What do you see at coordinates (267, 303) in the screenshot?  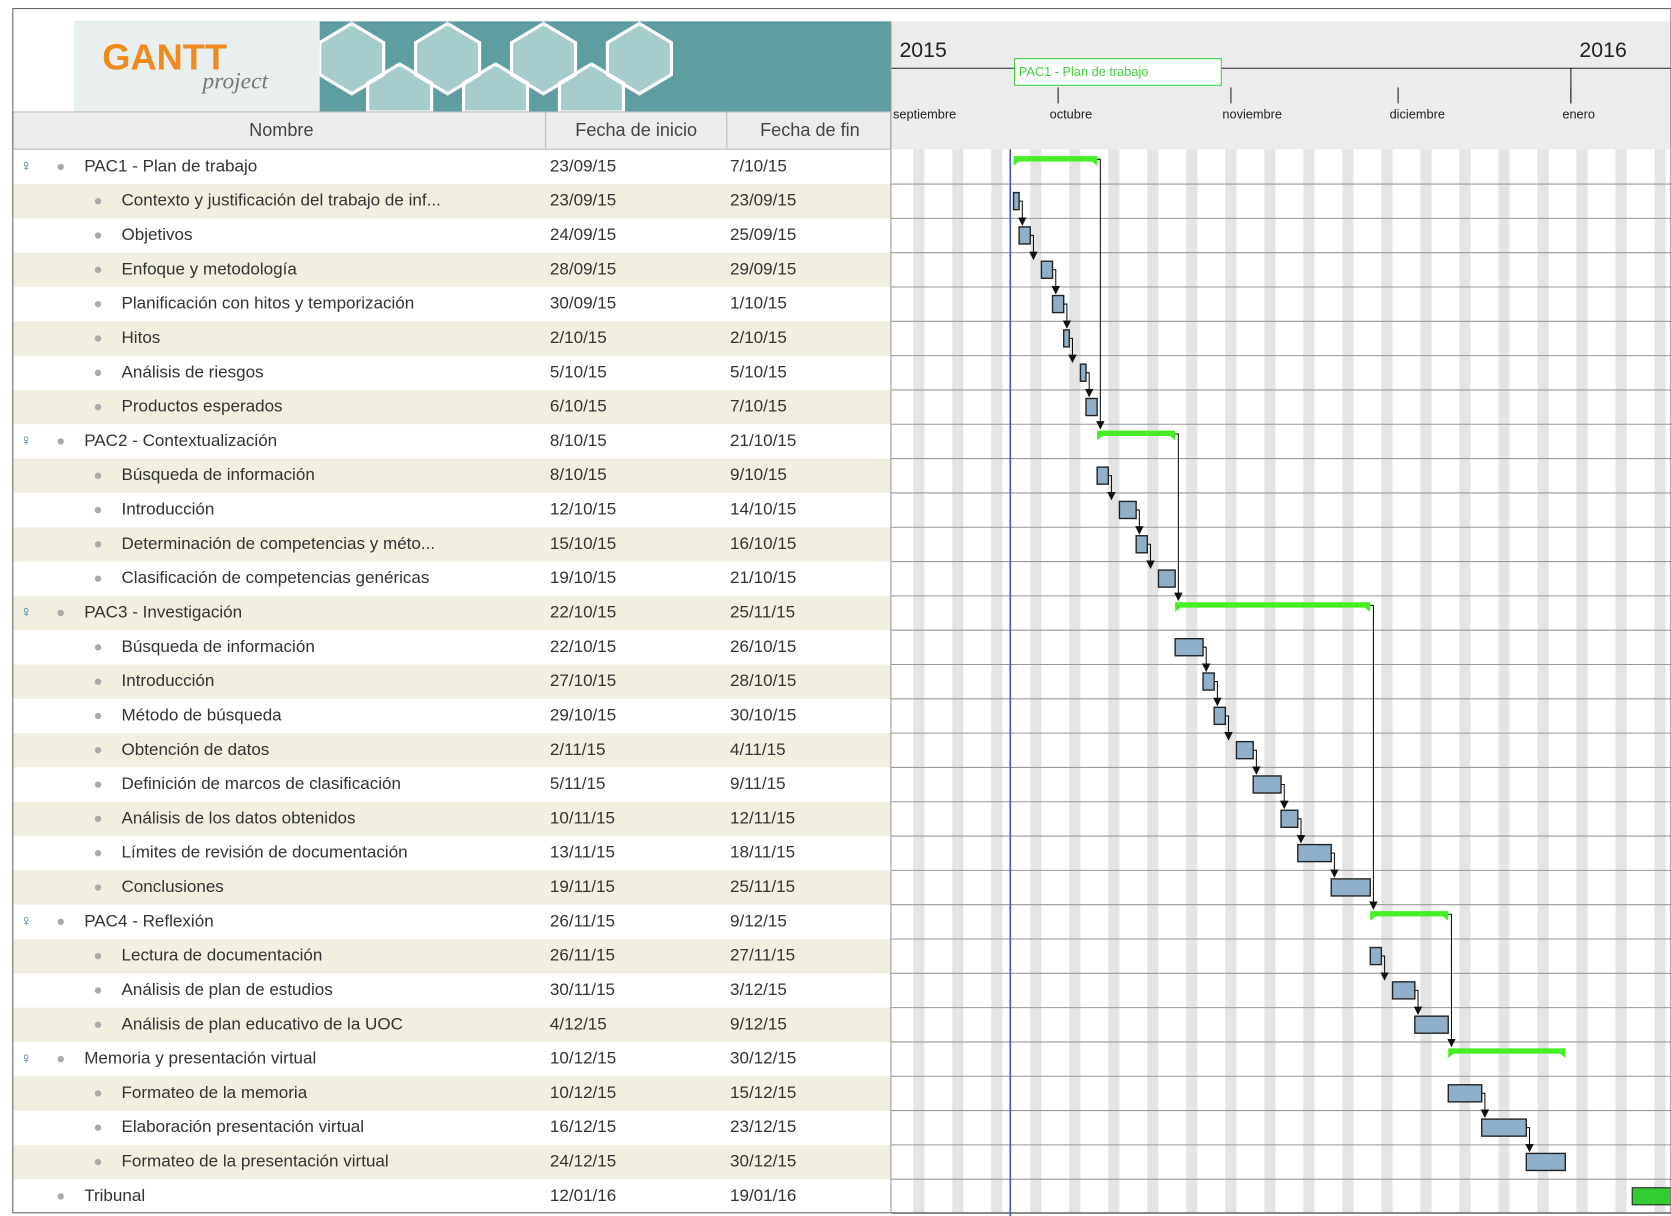 I see `task-name: Planificación con hitos y temporización` at bounding box center [267, 303].